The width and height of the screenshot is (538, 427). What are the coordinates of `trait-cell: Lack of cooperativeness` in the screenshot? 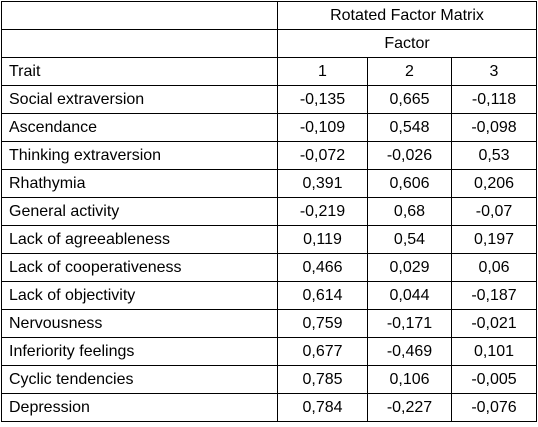 It's located at (139, 267).